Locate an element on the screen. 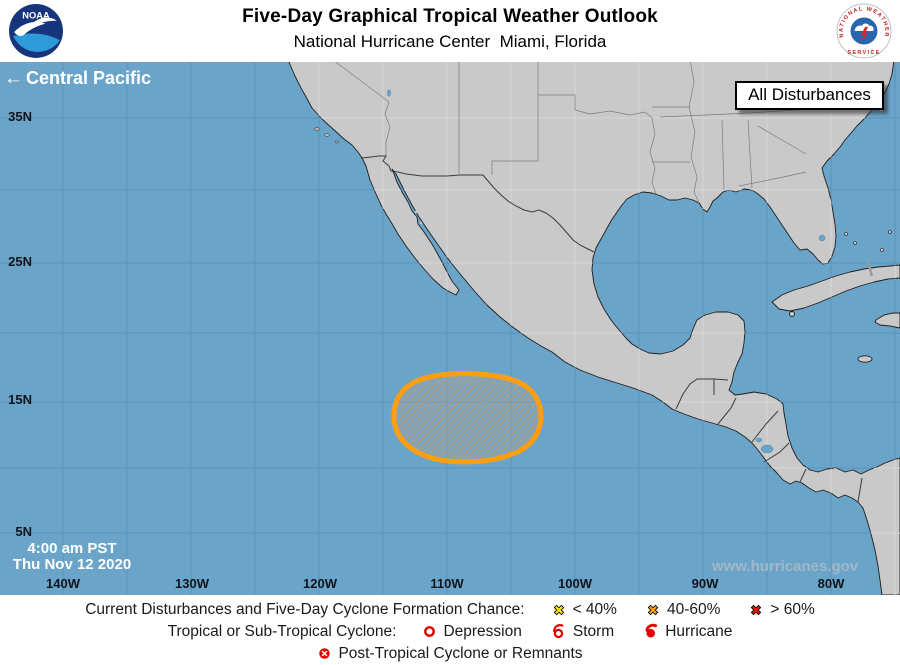 The image size is (900, 665). central-pacific-link: ← Central Pacific is located at coordinates (77, 79).